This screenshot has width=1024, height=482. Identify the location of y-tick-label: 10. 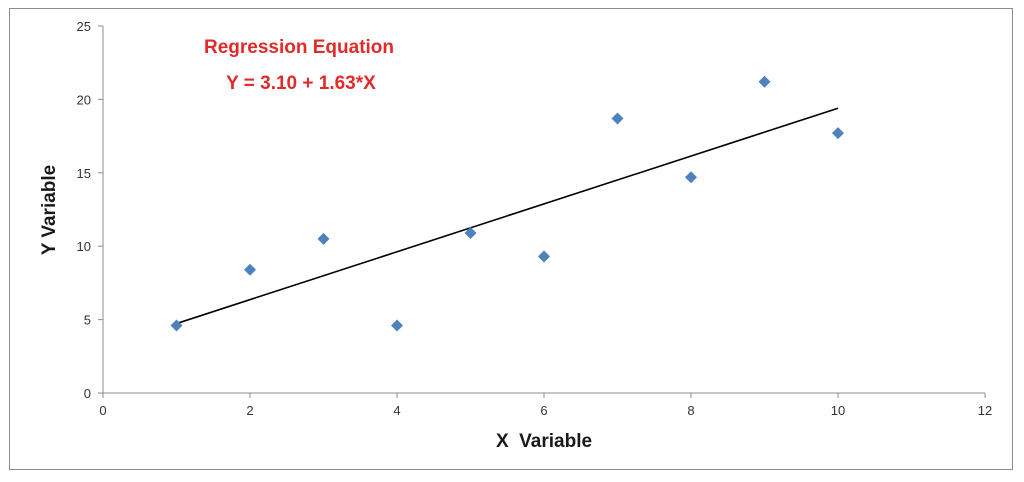
(84, 246).